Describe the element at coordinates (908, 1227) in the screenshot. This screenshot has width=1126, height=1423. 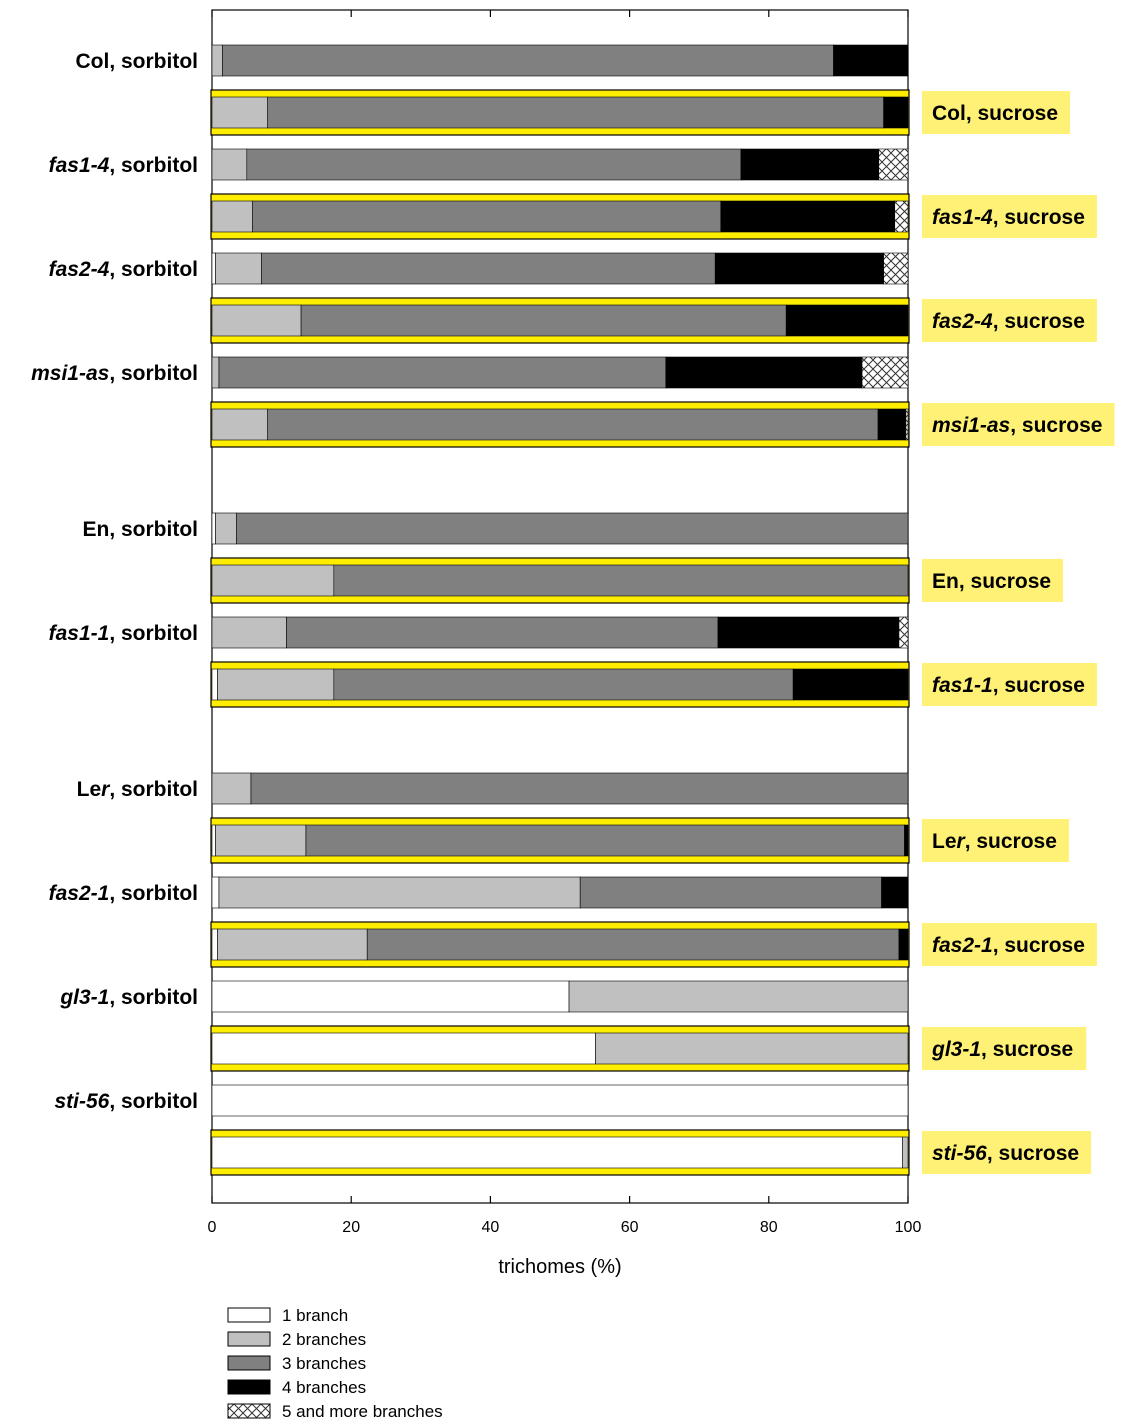
I see `tick-label: 100` at that location.